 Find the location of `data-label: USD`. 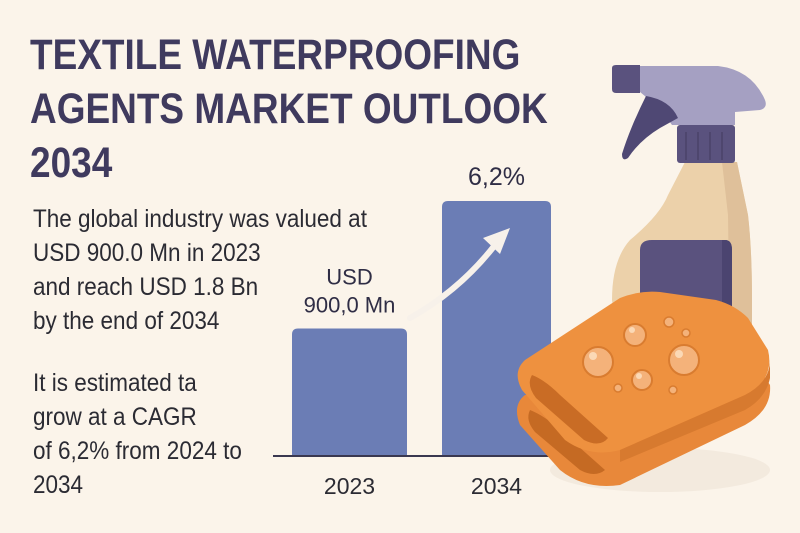

data-label: USD is located at coordinates (349, 277).